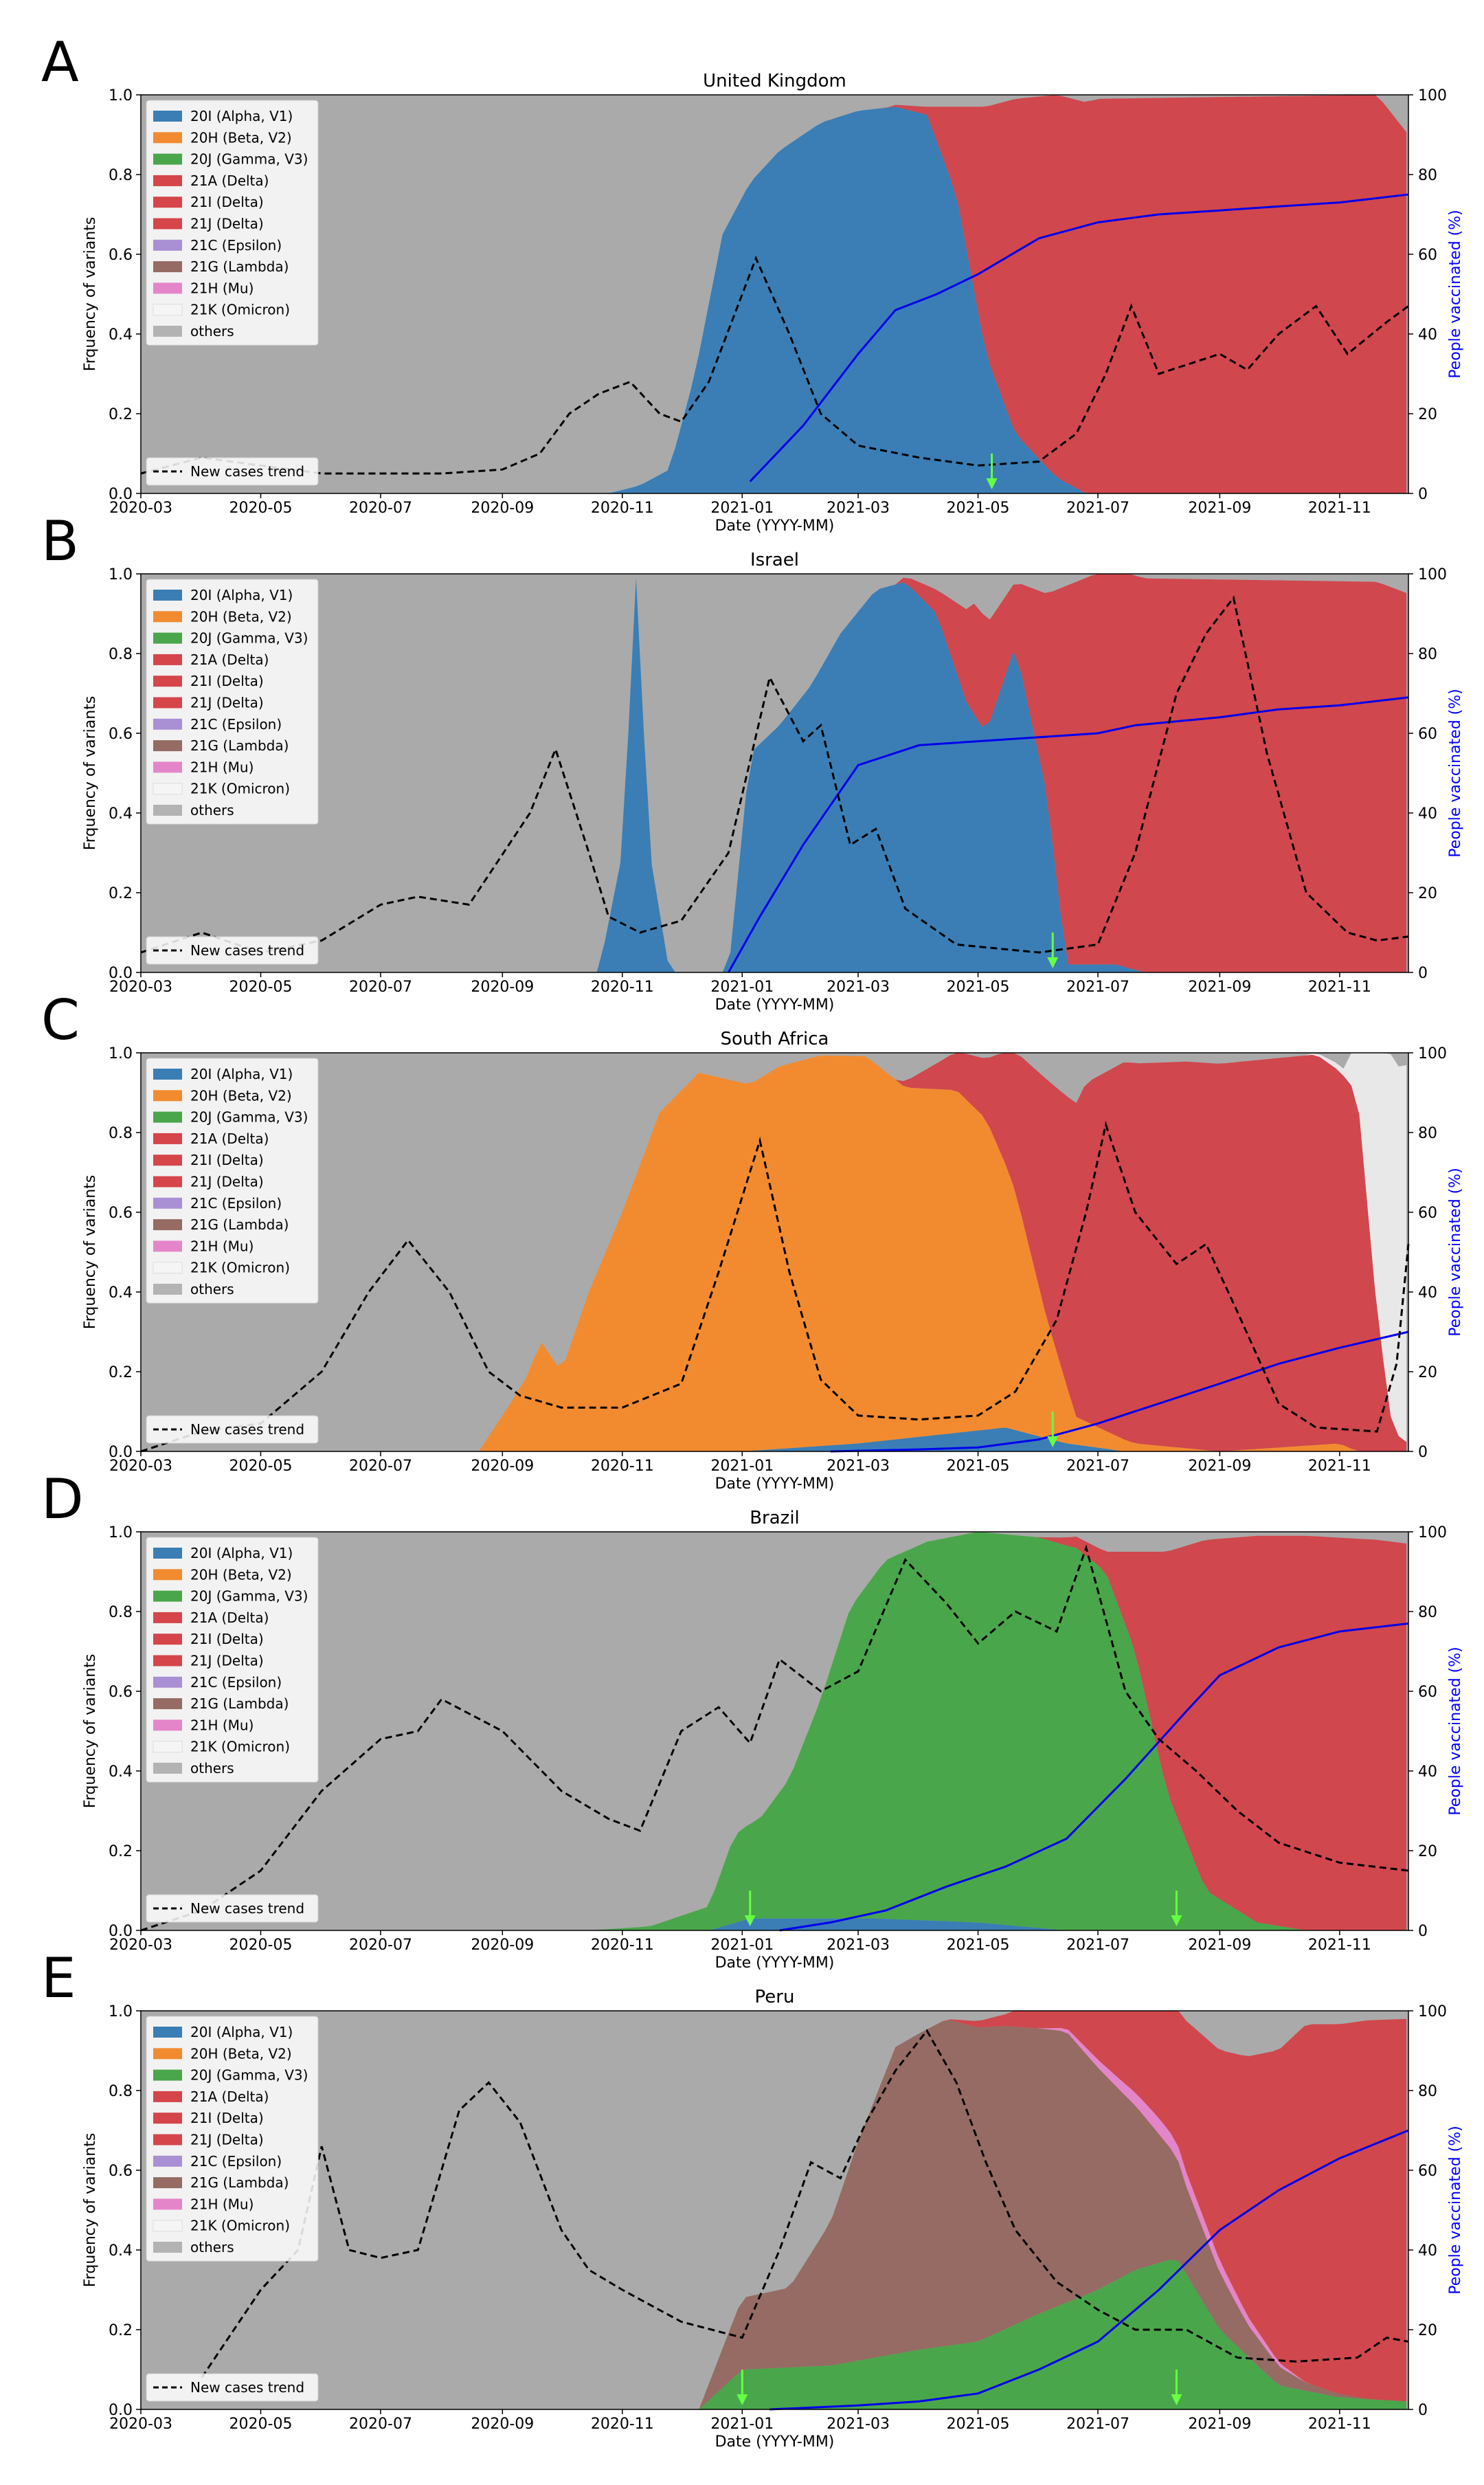 This screenshot has width=1484, height=2485. I want to click on vaccination-line, so click(1068, 835).